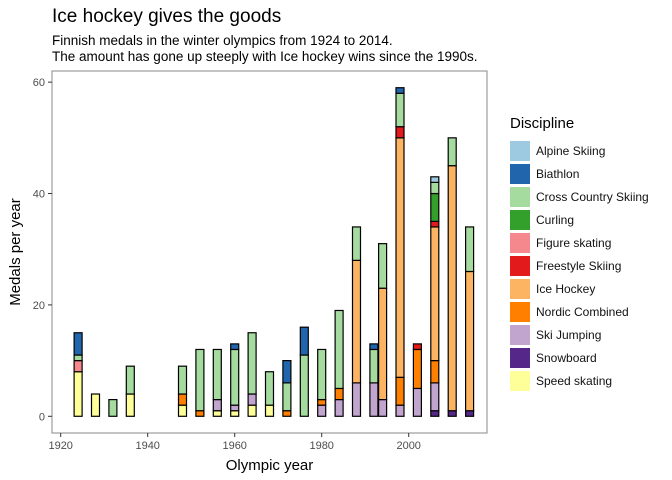 The image size is (672, 480). What do you see at coordinates (322, 374) in the screenshot?
I see `bar-segment-1980-cross-country-skiing` at bounding box center [322, 374].